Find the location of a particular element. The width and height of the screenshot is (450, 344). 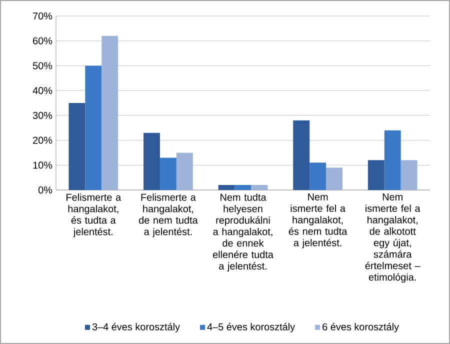

x-tick-label: Nem ismerte fel a hangalakot, és nem tudta a jelentést. is located at coordinates (318, 221).